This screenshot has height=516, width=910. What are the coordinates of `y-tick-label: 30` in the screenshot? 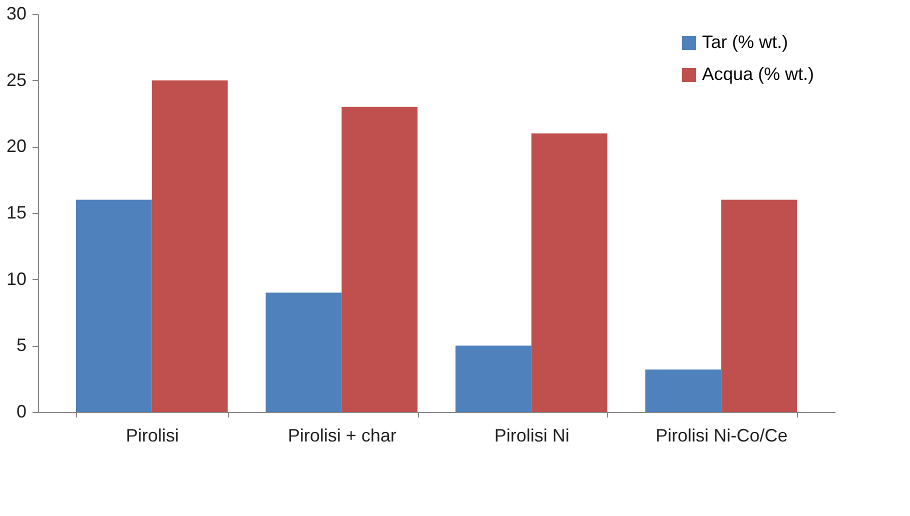 It's located at (16, 14).